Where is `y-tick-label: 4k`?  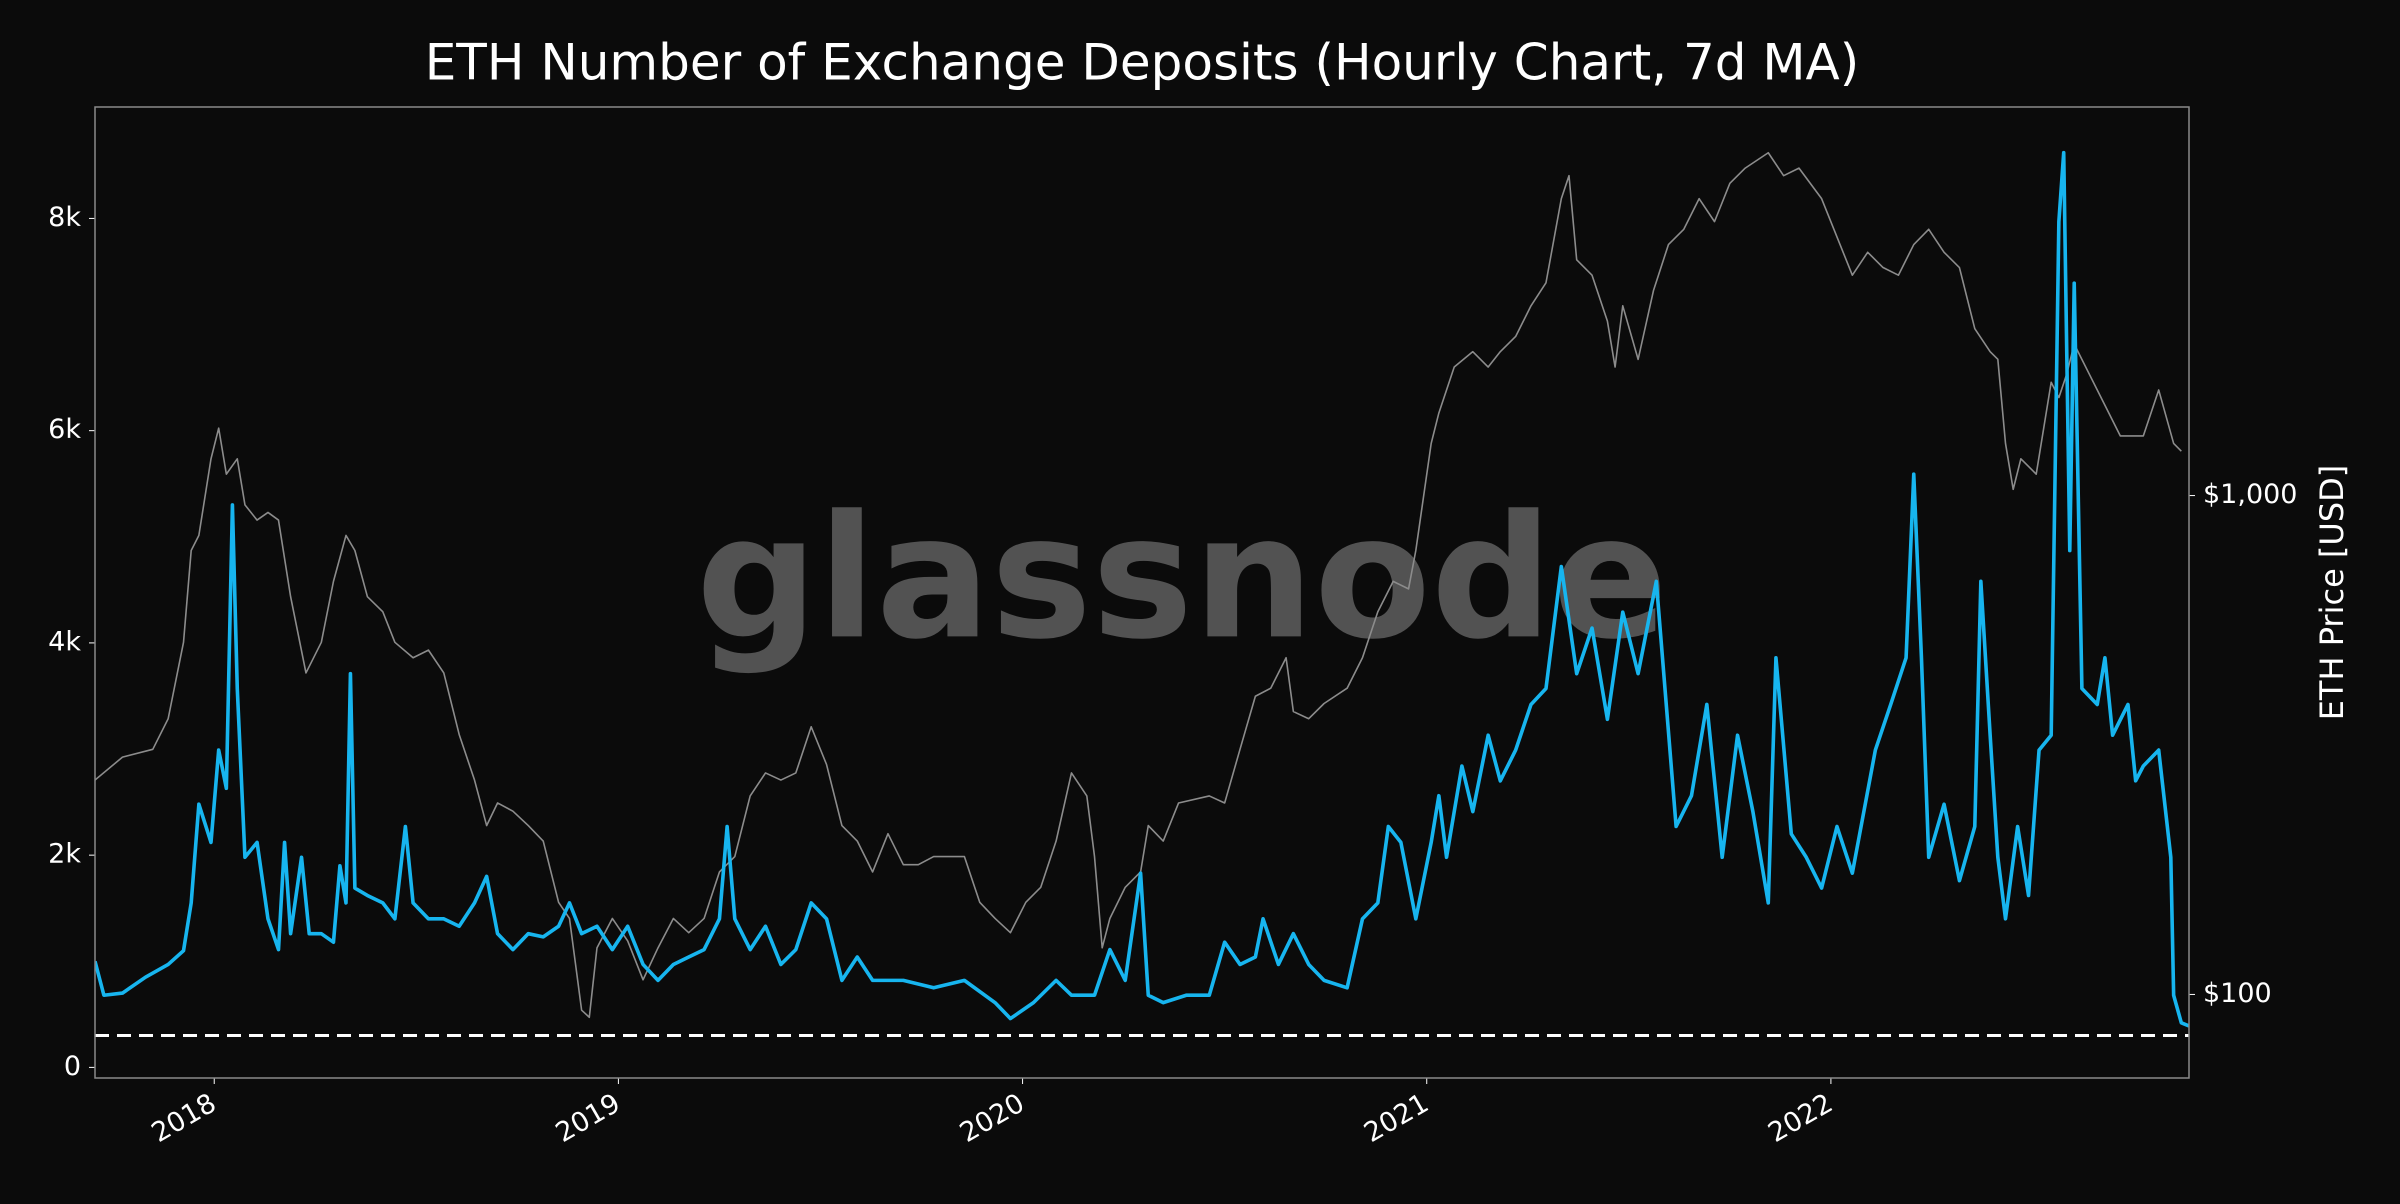 y-tick-label: 4k is located at coordinates (64, 641).